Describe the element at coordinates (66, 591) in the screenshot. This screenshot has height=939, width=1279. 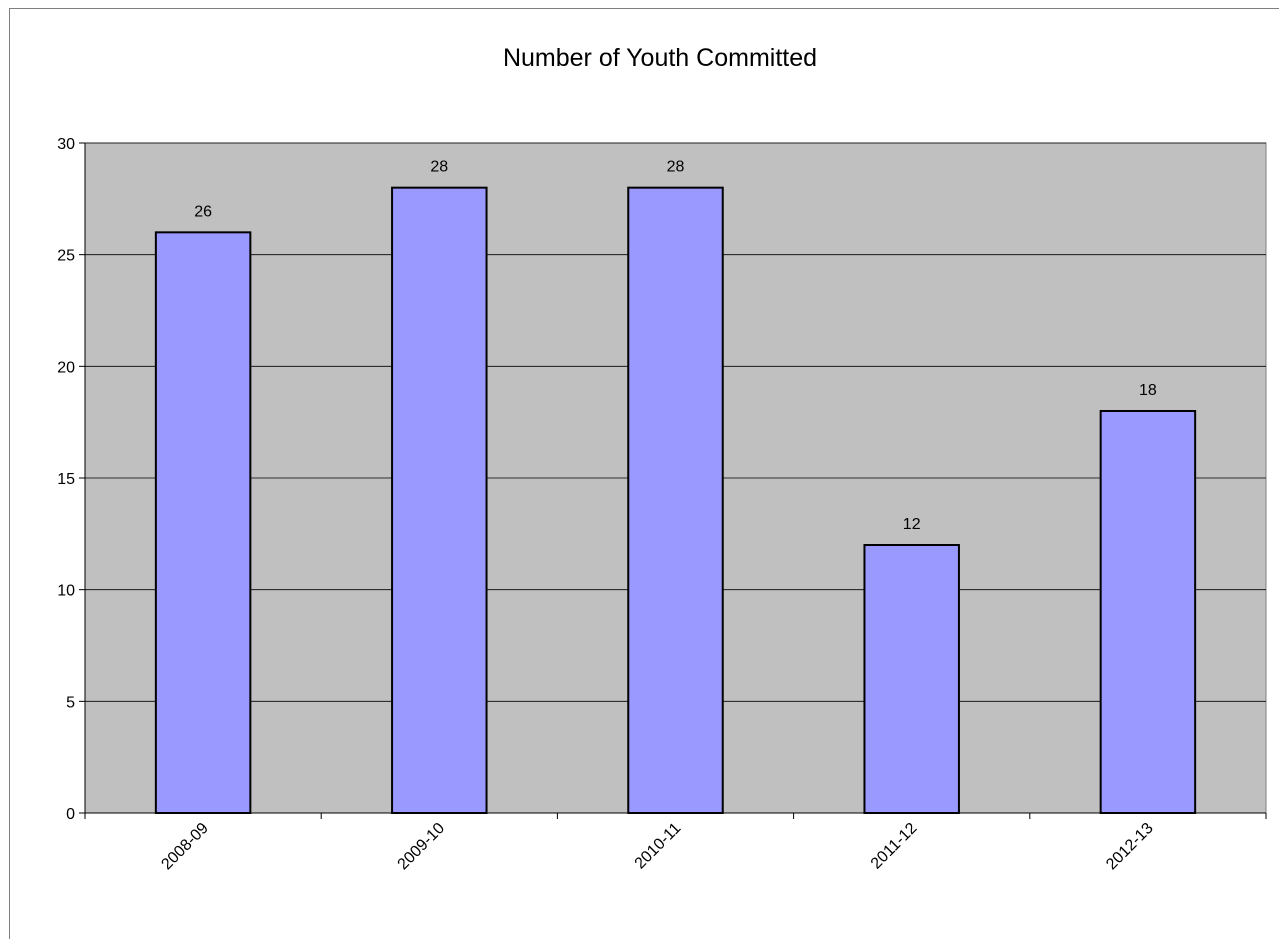
I see `y-tick-label: 10` at that location.